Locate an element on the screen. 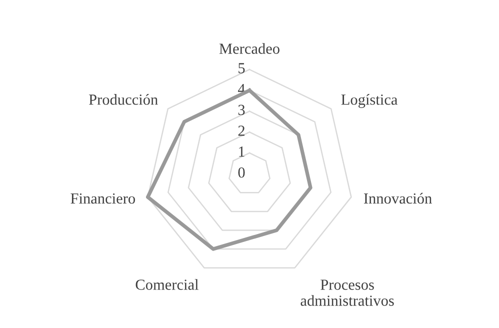 The image size is (499, 328). spoke-label: Producción is located at coordinates (123, 99).